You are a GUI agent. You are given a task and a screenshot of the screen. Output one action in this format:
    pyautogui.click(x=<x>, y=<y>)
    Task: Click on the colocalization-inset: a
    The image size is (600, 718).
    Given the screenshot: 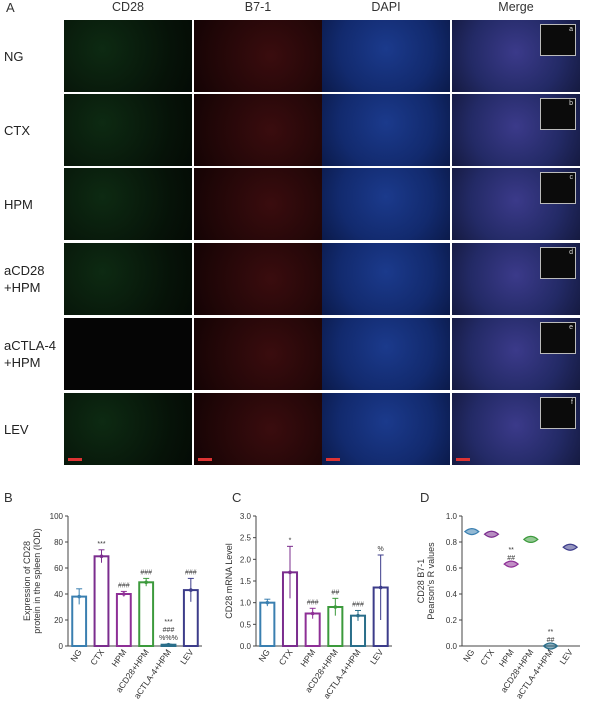 What is the action you would take?
    pyautogui.click(x=558, y=40)
    